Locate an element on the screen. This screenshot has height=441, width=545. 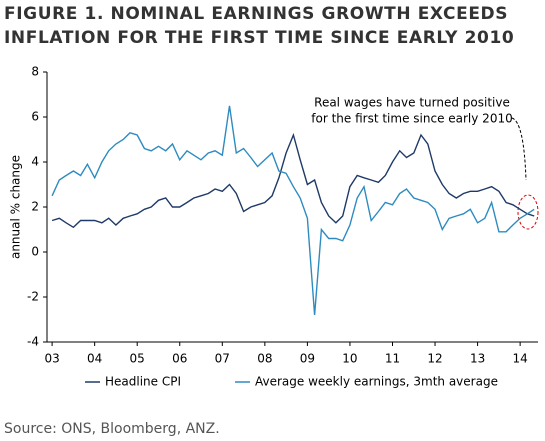
x-tick-label: 14 is located at coordinates (519, 359).